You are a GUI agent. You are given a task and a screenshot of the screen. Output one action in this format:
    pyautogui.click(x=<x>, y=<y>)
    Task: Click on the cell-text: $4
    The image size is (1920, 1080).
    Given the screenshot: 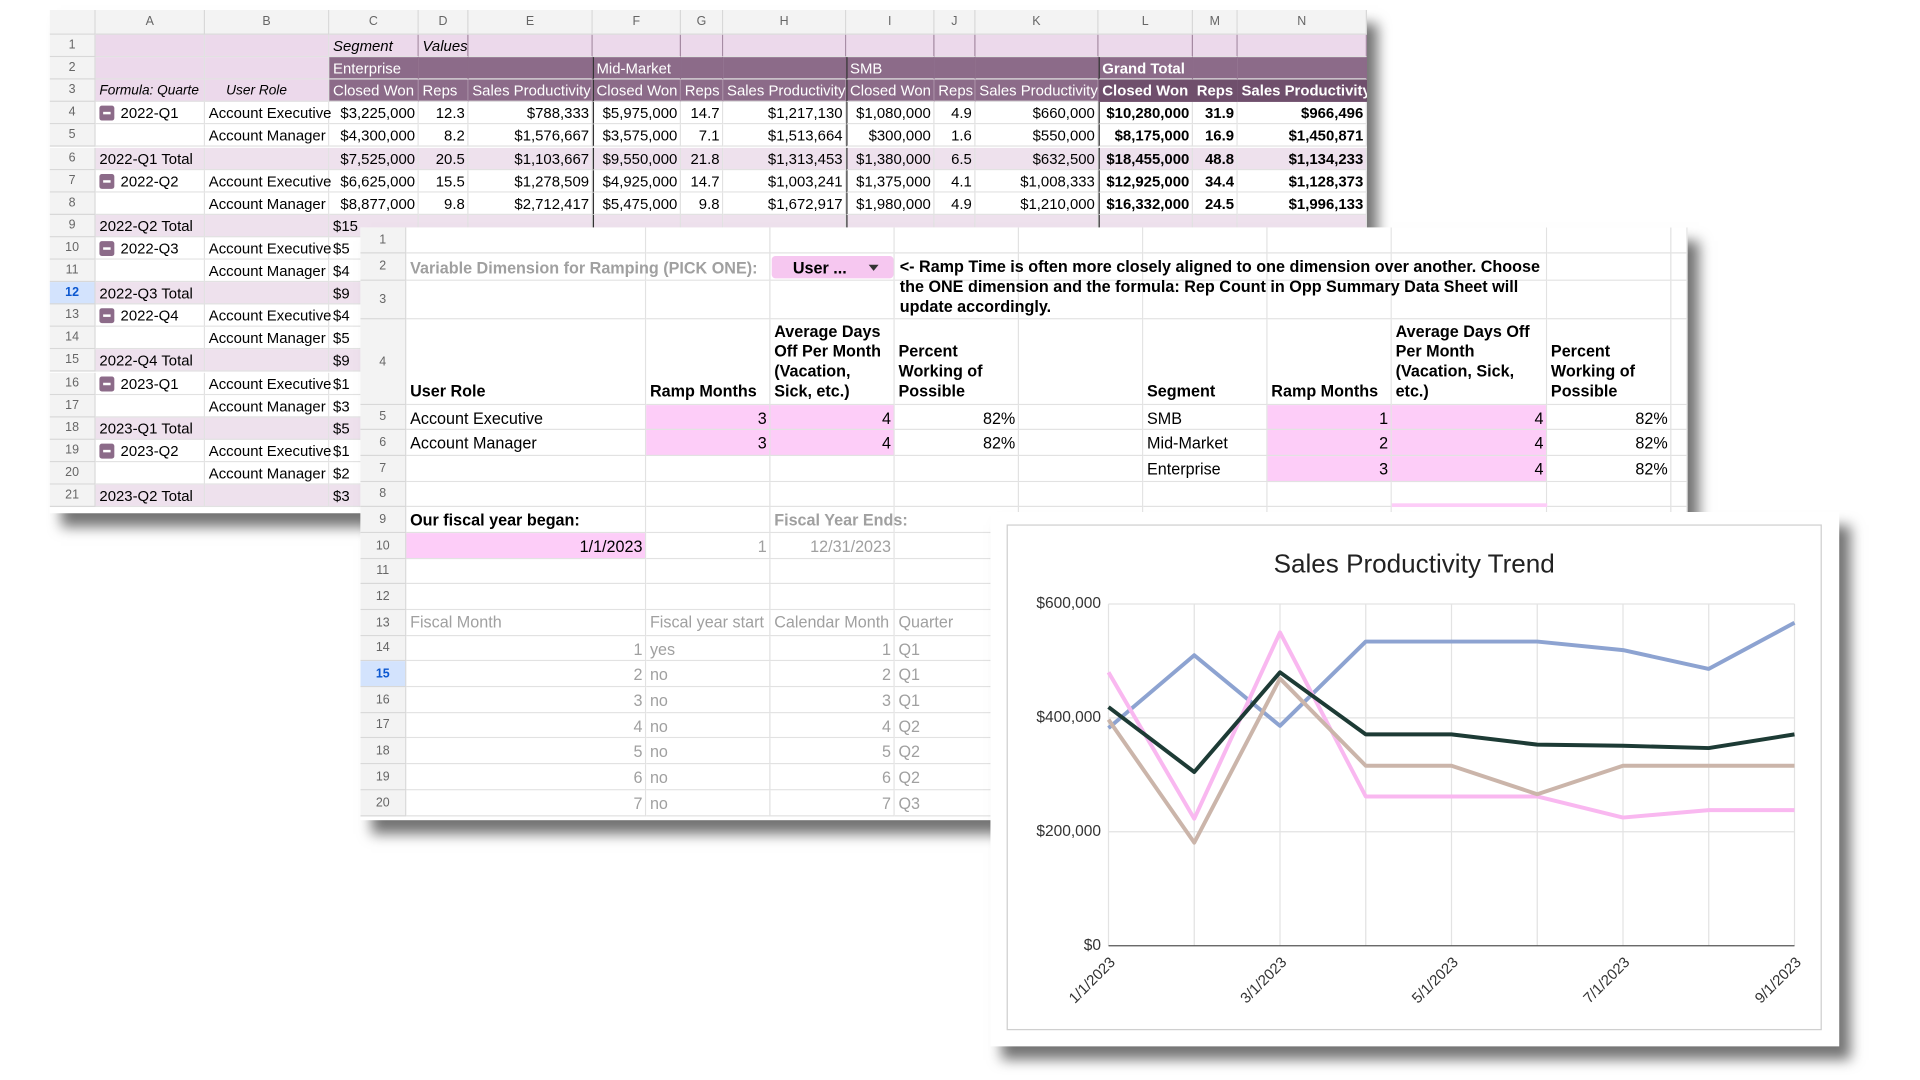 What is the action you would take?
    pyautogui.click(x=341, y=271)
    